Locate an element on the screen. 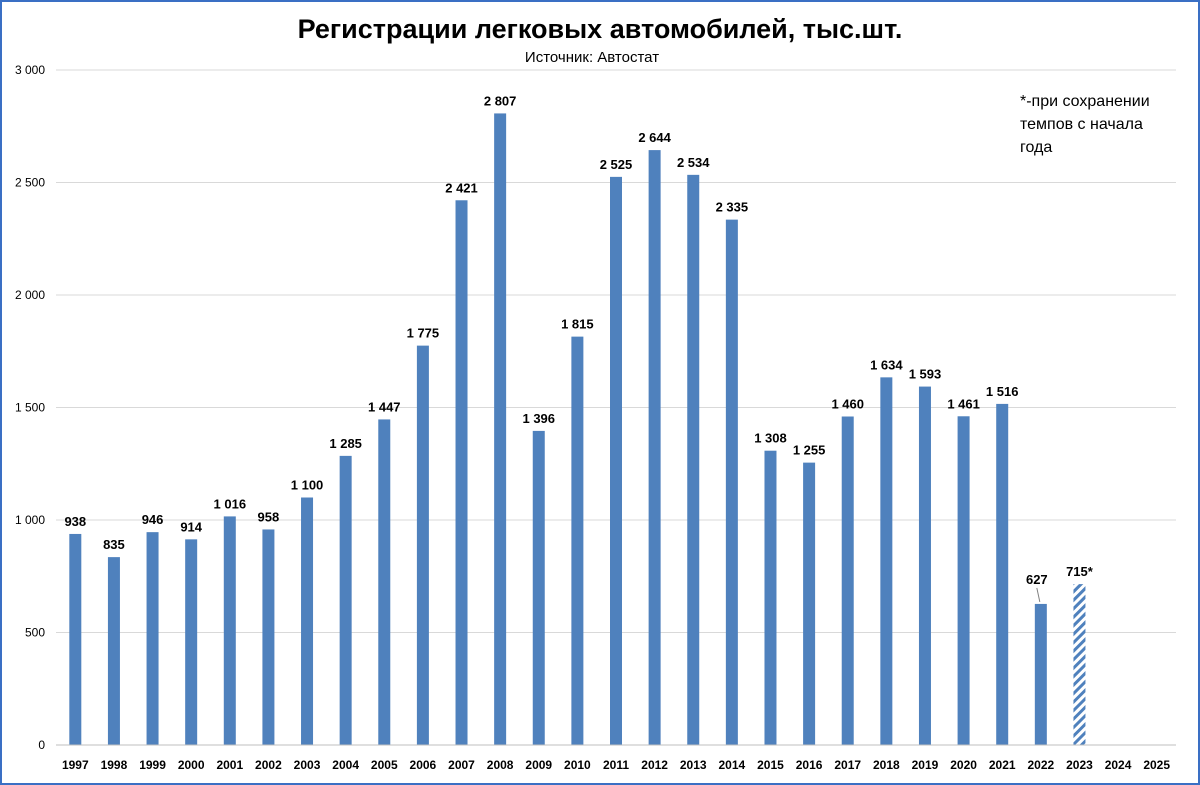  y-tick-label: 3 000 is located at coordinates (30, 70).